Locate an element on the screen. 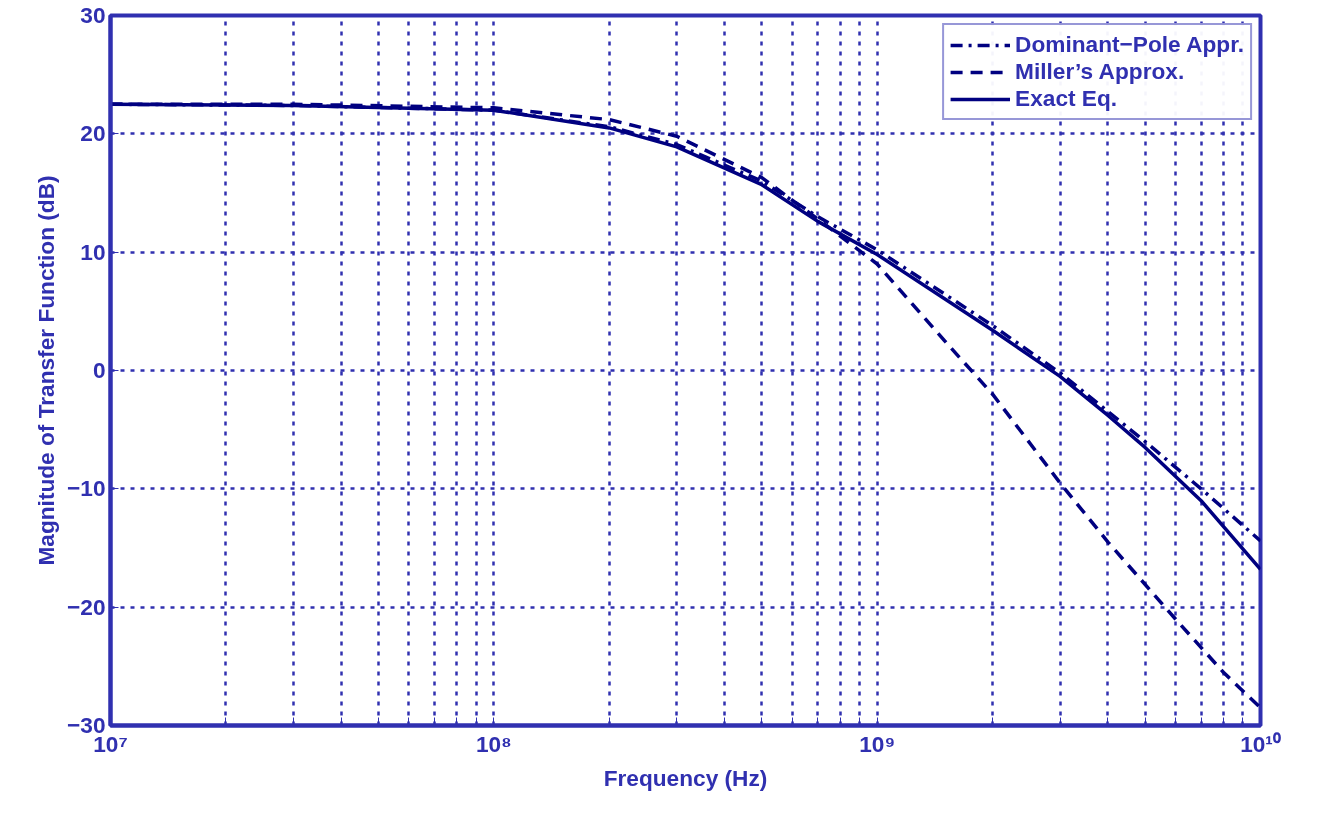  y-axis-title: Magnitude of Transfer Function (dB) is located at coordinates (46, 370).